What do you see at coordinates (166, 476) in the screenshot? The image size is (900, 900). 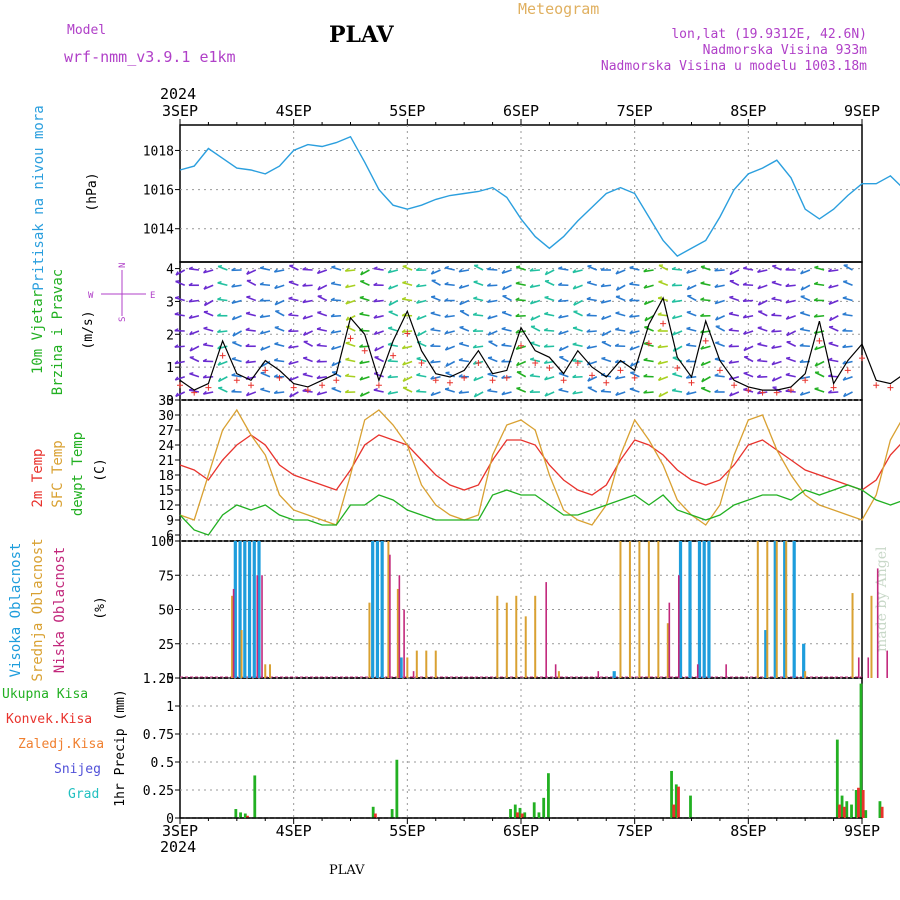 I see `y-tick-label: 18` at bounding box center [166, 476].